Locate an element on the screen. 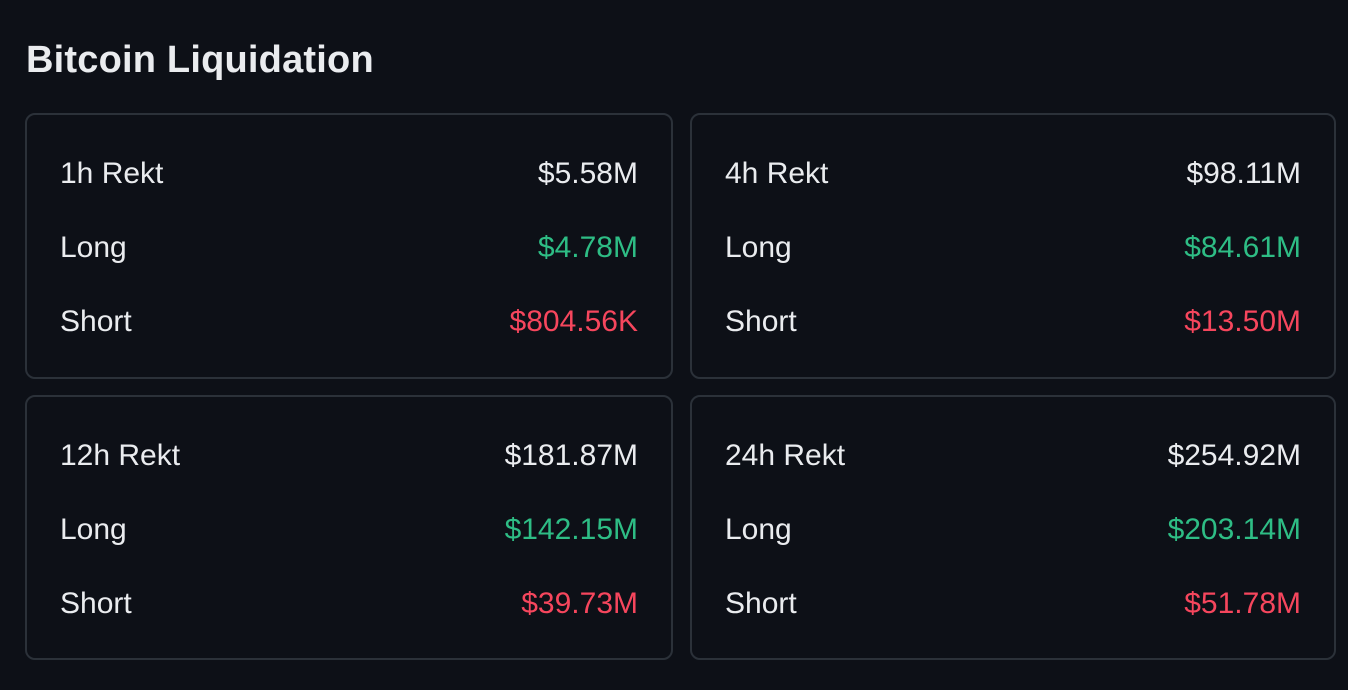 The width and height of the screenshot is (1348, 690). long-value: $142.15M is located at coordinates (571, 529).